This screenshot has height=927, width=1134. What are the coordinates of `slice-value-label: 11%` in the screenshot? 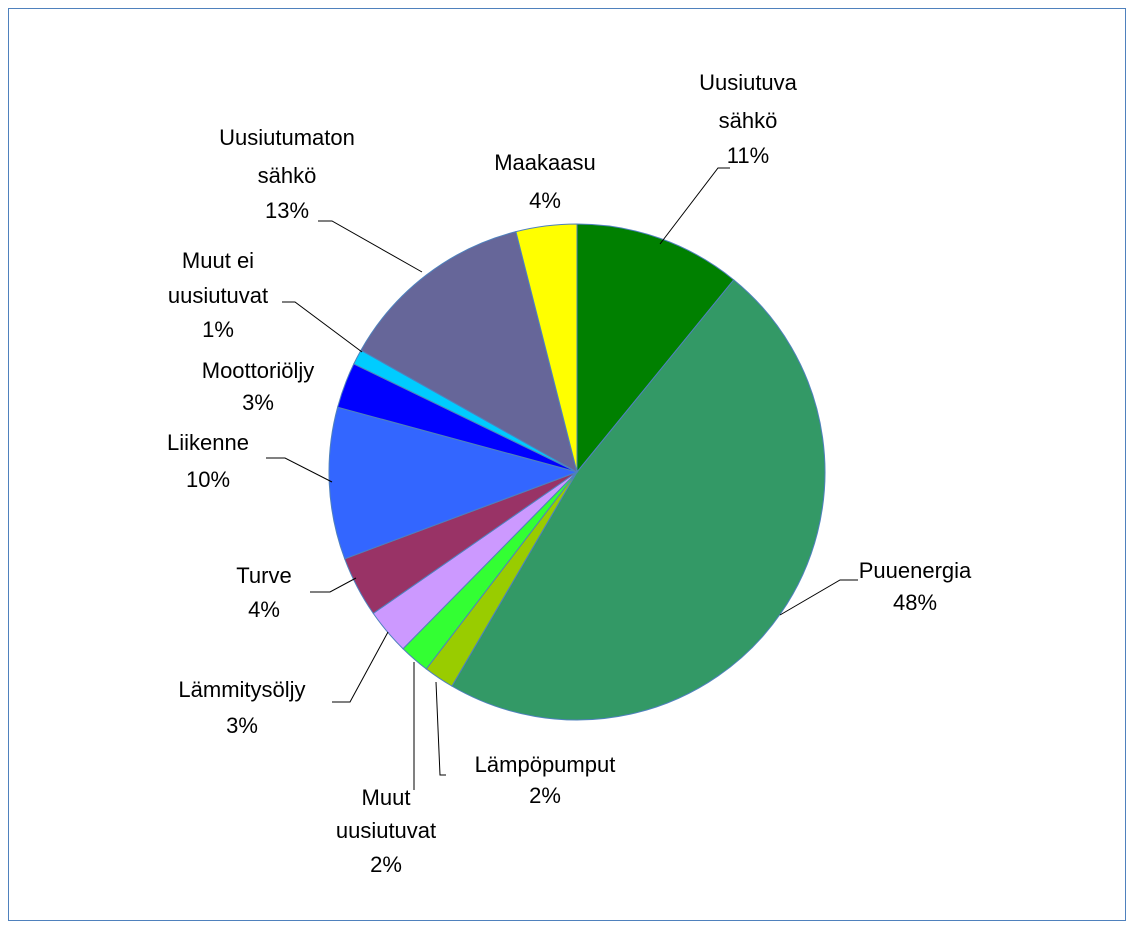 It's located at (748, 155).